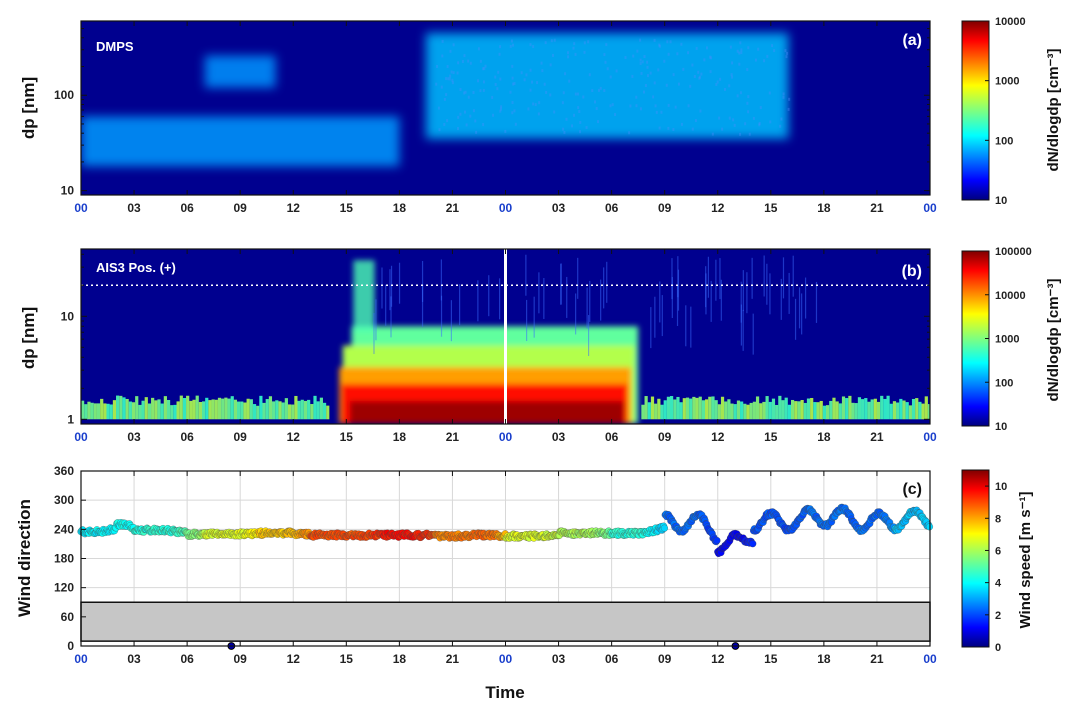 Image resolution: width=1070 pixels, height=704 pixels. Describe the element at coordinates (504, 692) in the screenshot. I see `panel-c-xlabel: Time` at that location.